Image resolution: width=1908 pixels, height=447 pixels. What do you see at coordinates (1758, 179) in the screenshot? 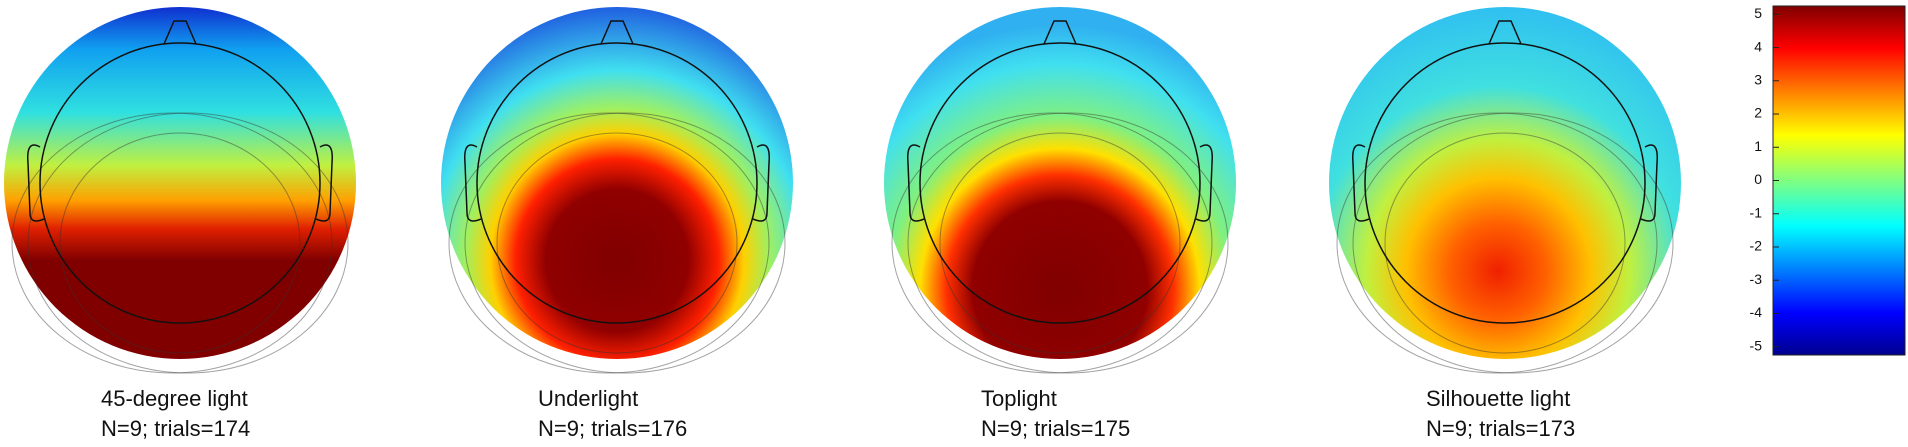
I see `tick-label: 0` at bounding box center [1758, 179].